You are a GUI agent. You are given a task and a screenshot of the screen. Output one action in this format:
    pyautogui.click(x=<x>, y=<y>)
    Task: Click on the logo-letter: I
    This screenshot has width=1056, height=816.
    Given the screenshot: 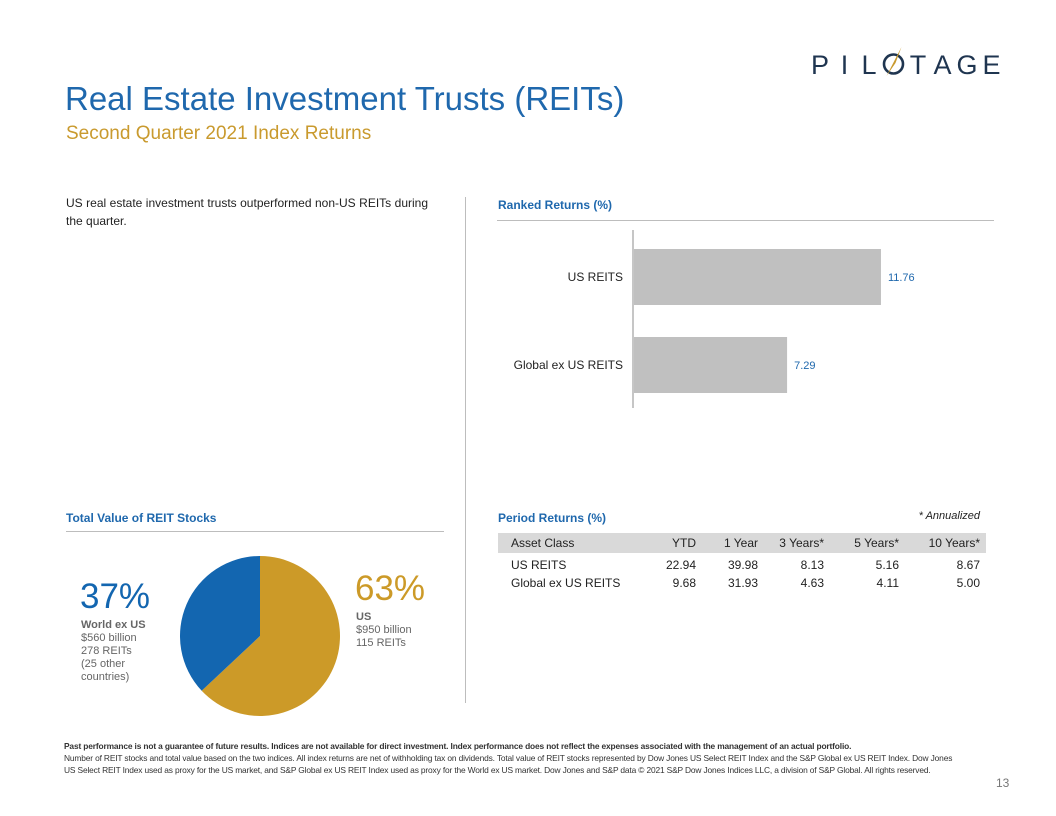 What is the action you would take?
    pyautogui.click(x=845, y=65)
    